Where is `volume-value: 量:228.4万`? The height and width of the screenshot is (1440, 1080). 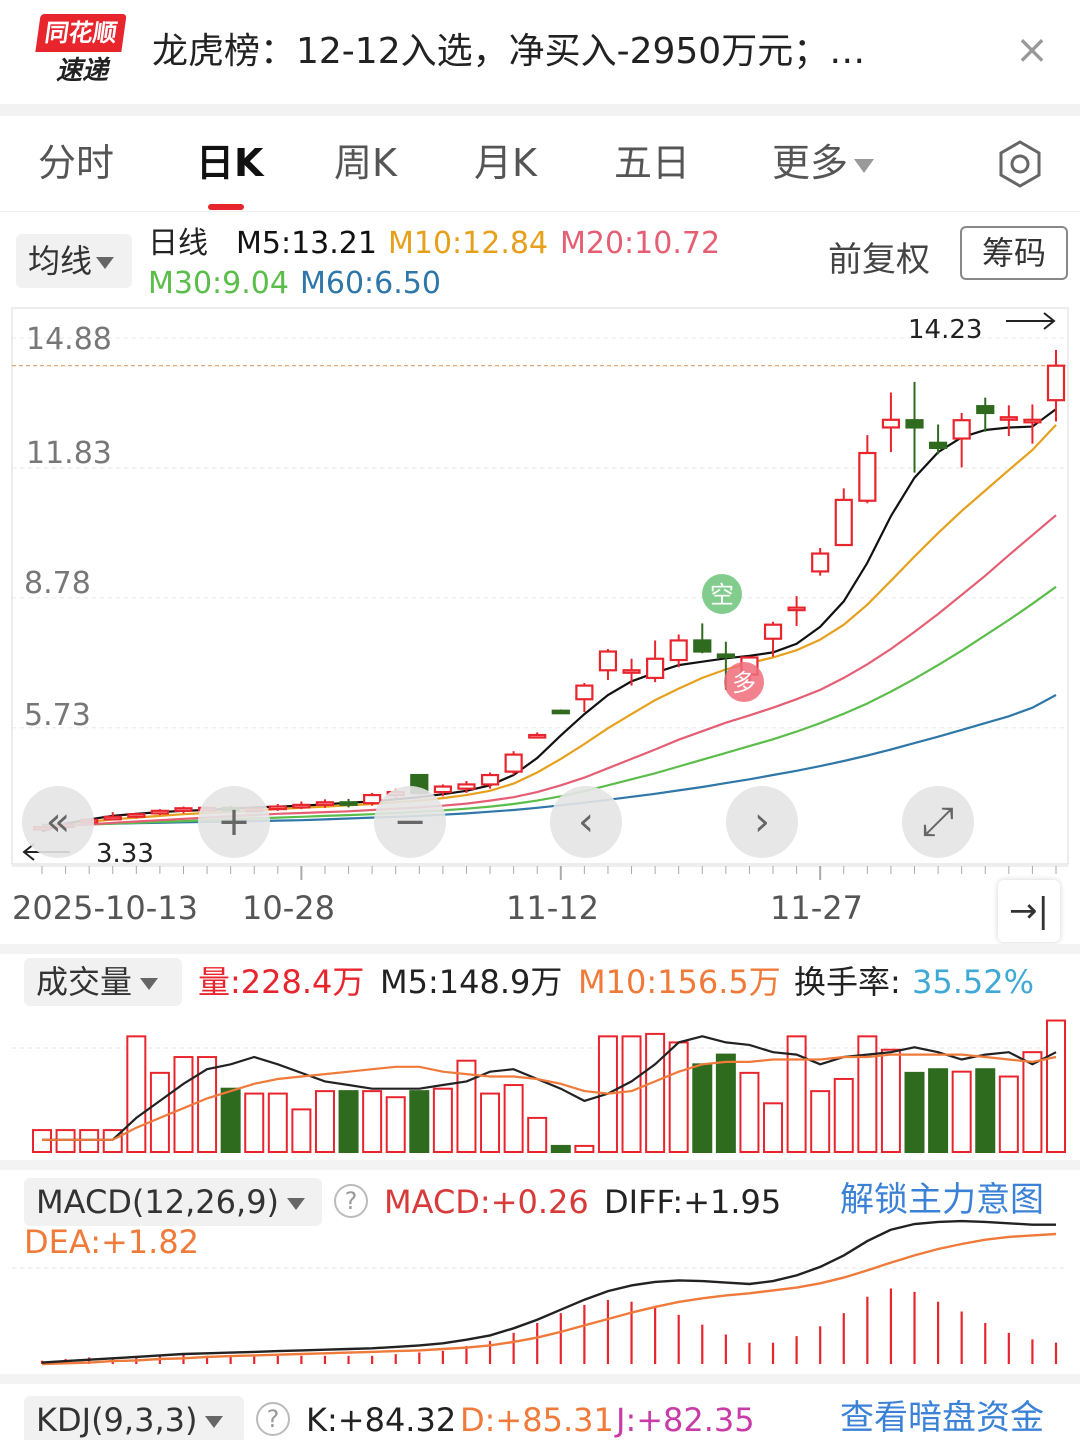 volume-value: 量:228.4万 is located at coordinates (281, 982).